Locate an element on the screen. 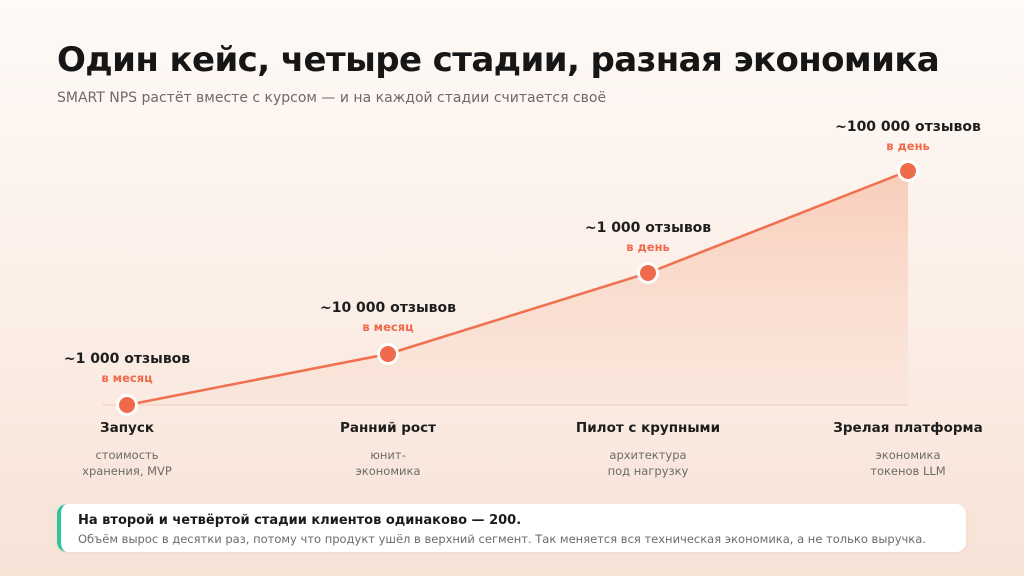 The image size is (1024, 576). stage-description: архитектура под нагрузку is located at coordinates (648, 463).